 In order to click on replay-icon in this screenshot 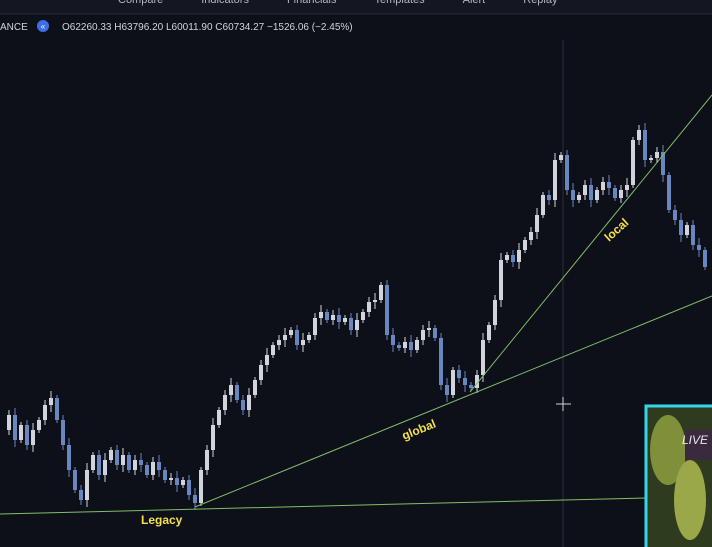, I will do `click(43, 26)`.